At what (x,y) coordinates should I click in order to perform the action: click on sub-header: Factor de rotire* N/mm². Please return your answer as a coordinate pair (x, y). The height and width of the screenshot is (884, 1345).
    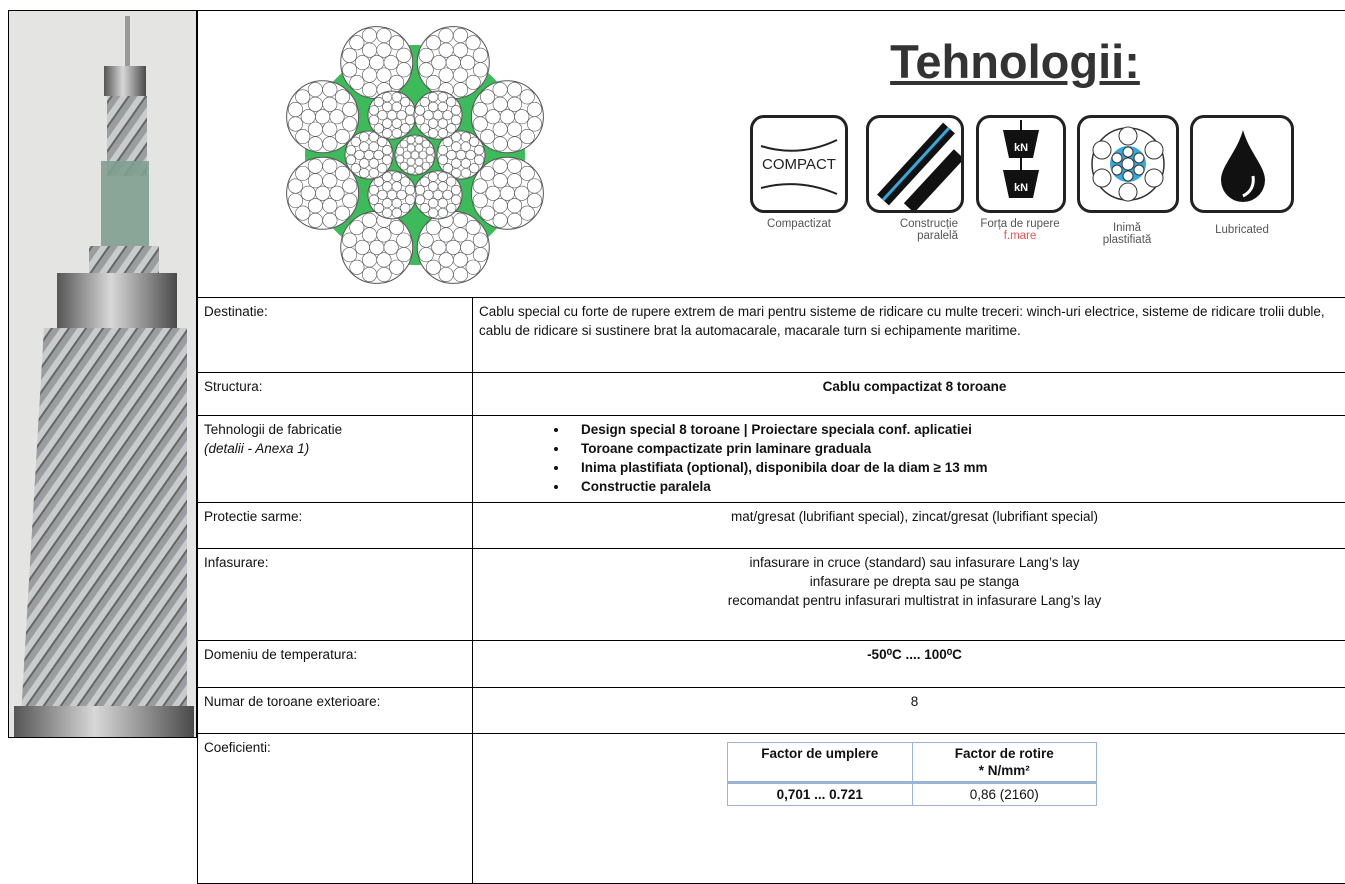
    Looking at the image, I should click on (1004, 763).